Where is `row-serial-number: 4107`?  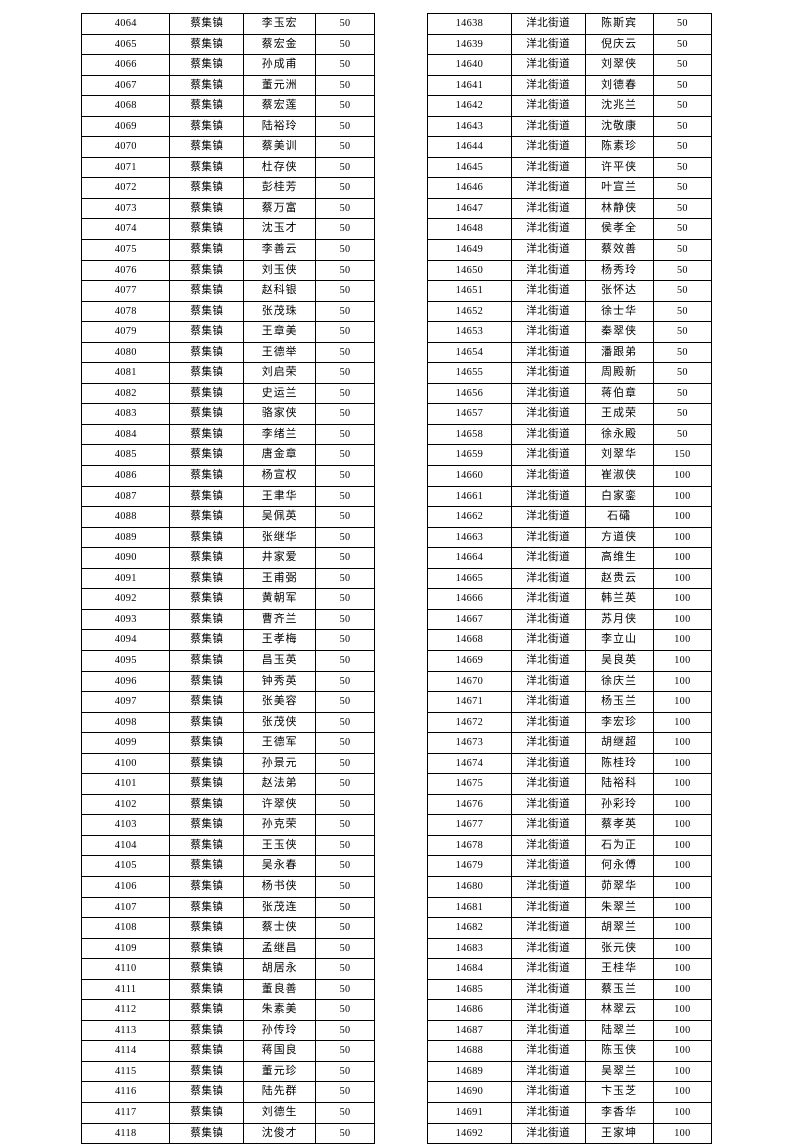 row-serial-number: 4107 is located at coordinates (125, 907).